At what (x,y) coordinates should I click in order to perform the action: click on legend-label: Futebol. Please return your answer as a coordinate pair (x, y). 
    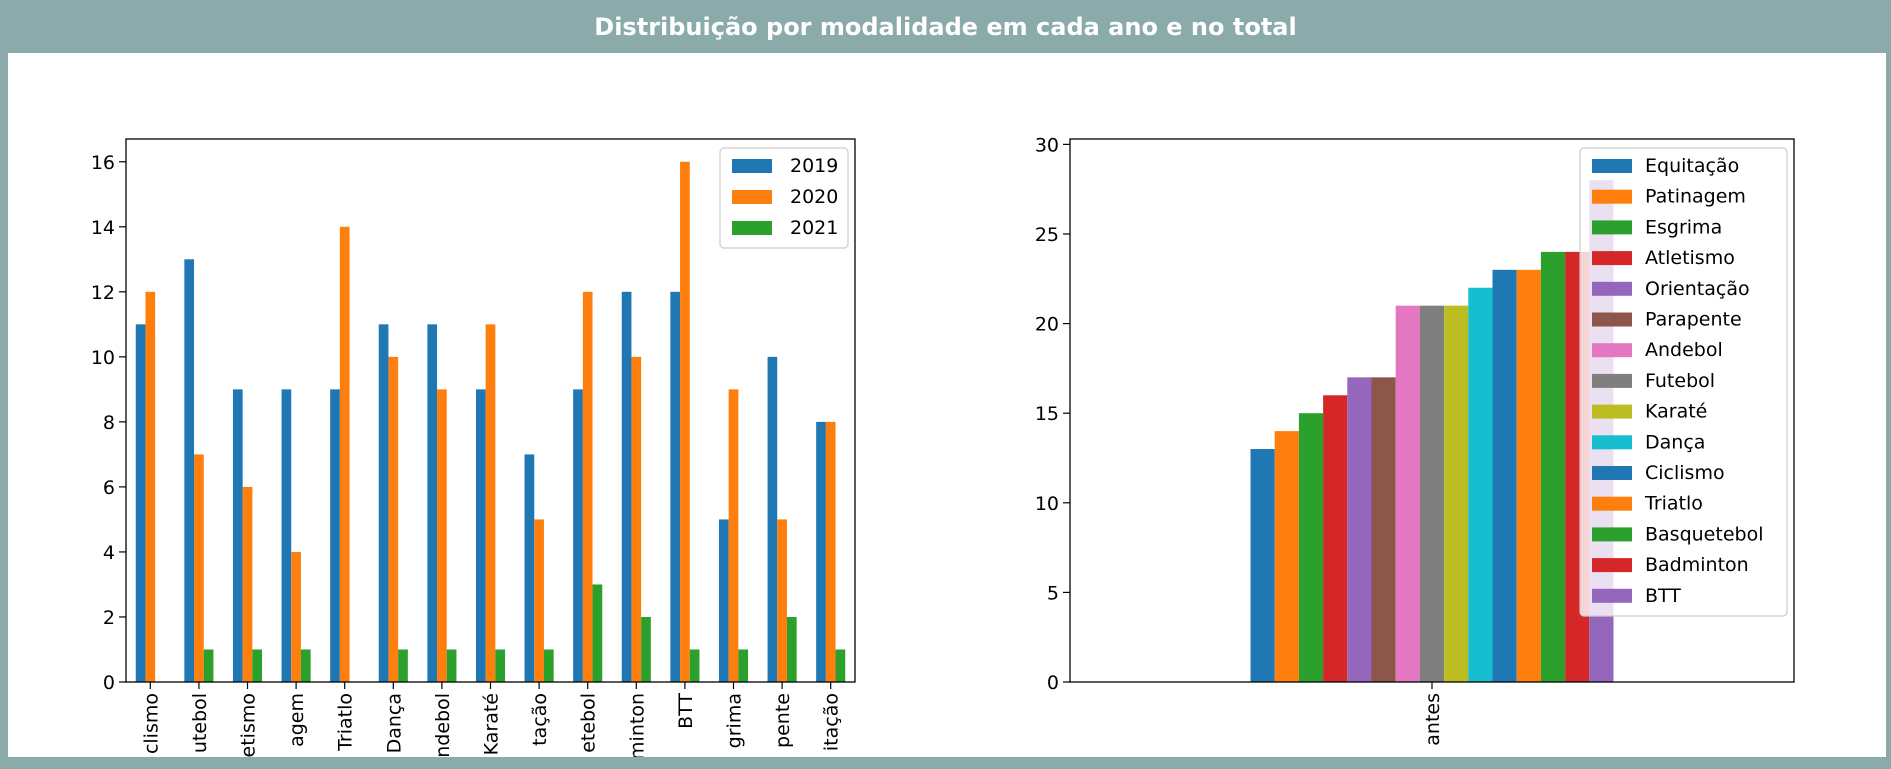
    Looking at the image, I should click on (1680, 381).